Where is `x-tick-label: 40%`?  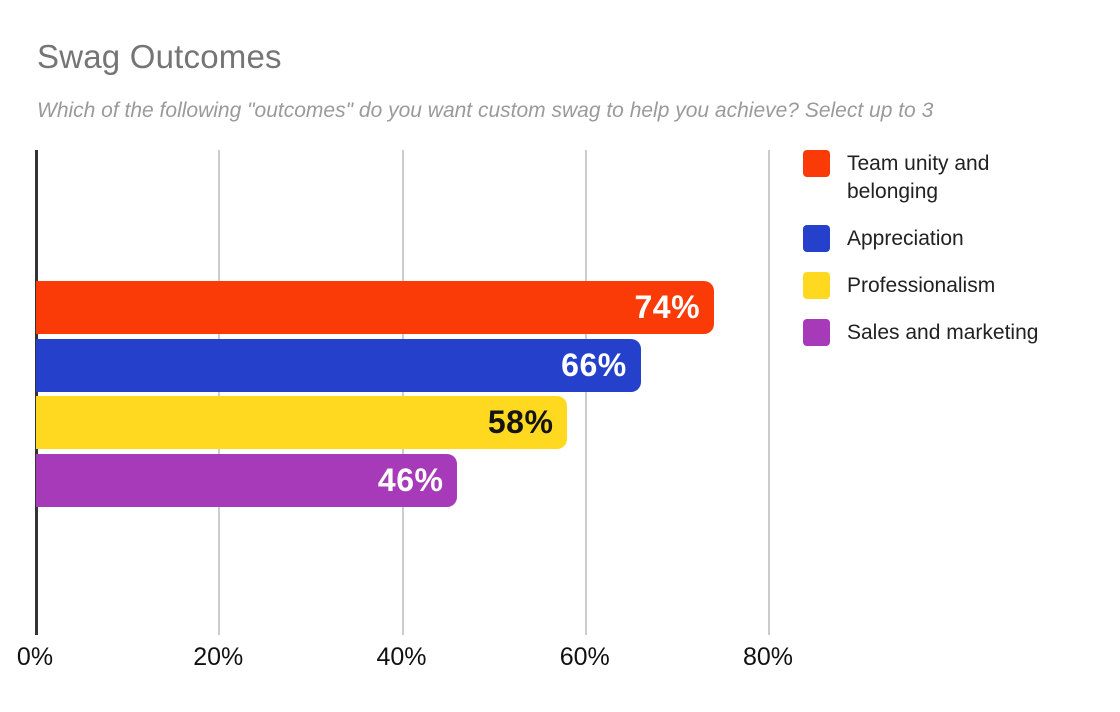 x-tick-label: 40% is located at coordinates (401, 657).